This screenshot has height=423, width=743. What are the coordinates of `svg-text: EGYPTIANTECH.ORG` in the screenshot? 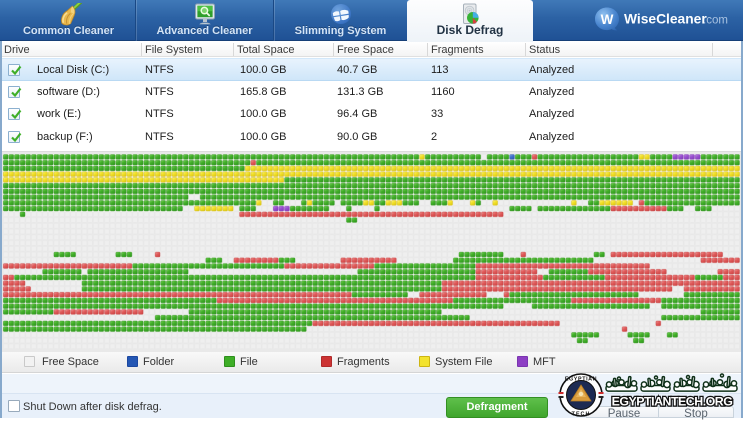 It's located at (672, 402).